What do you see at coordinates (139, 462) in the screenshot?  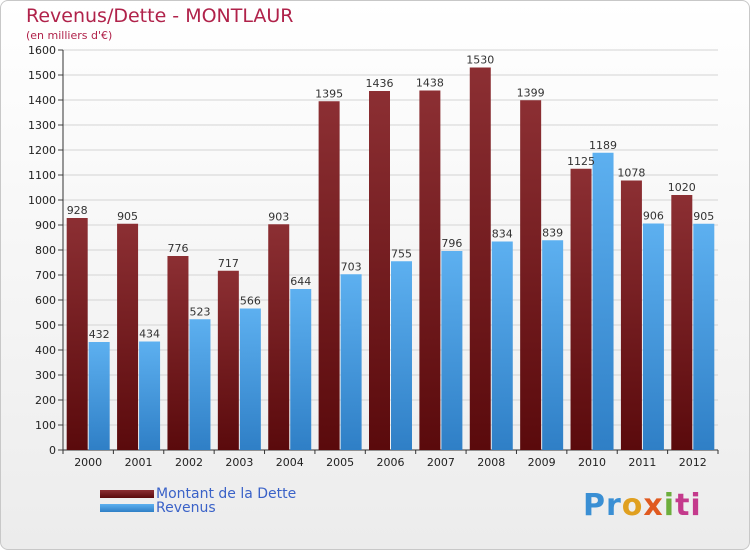 I see `x-tick-label: 2001` at bounding box center [139, 462].